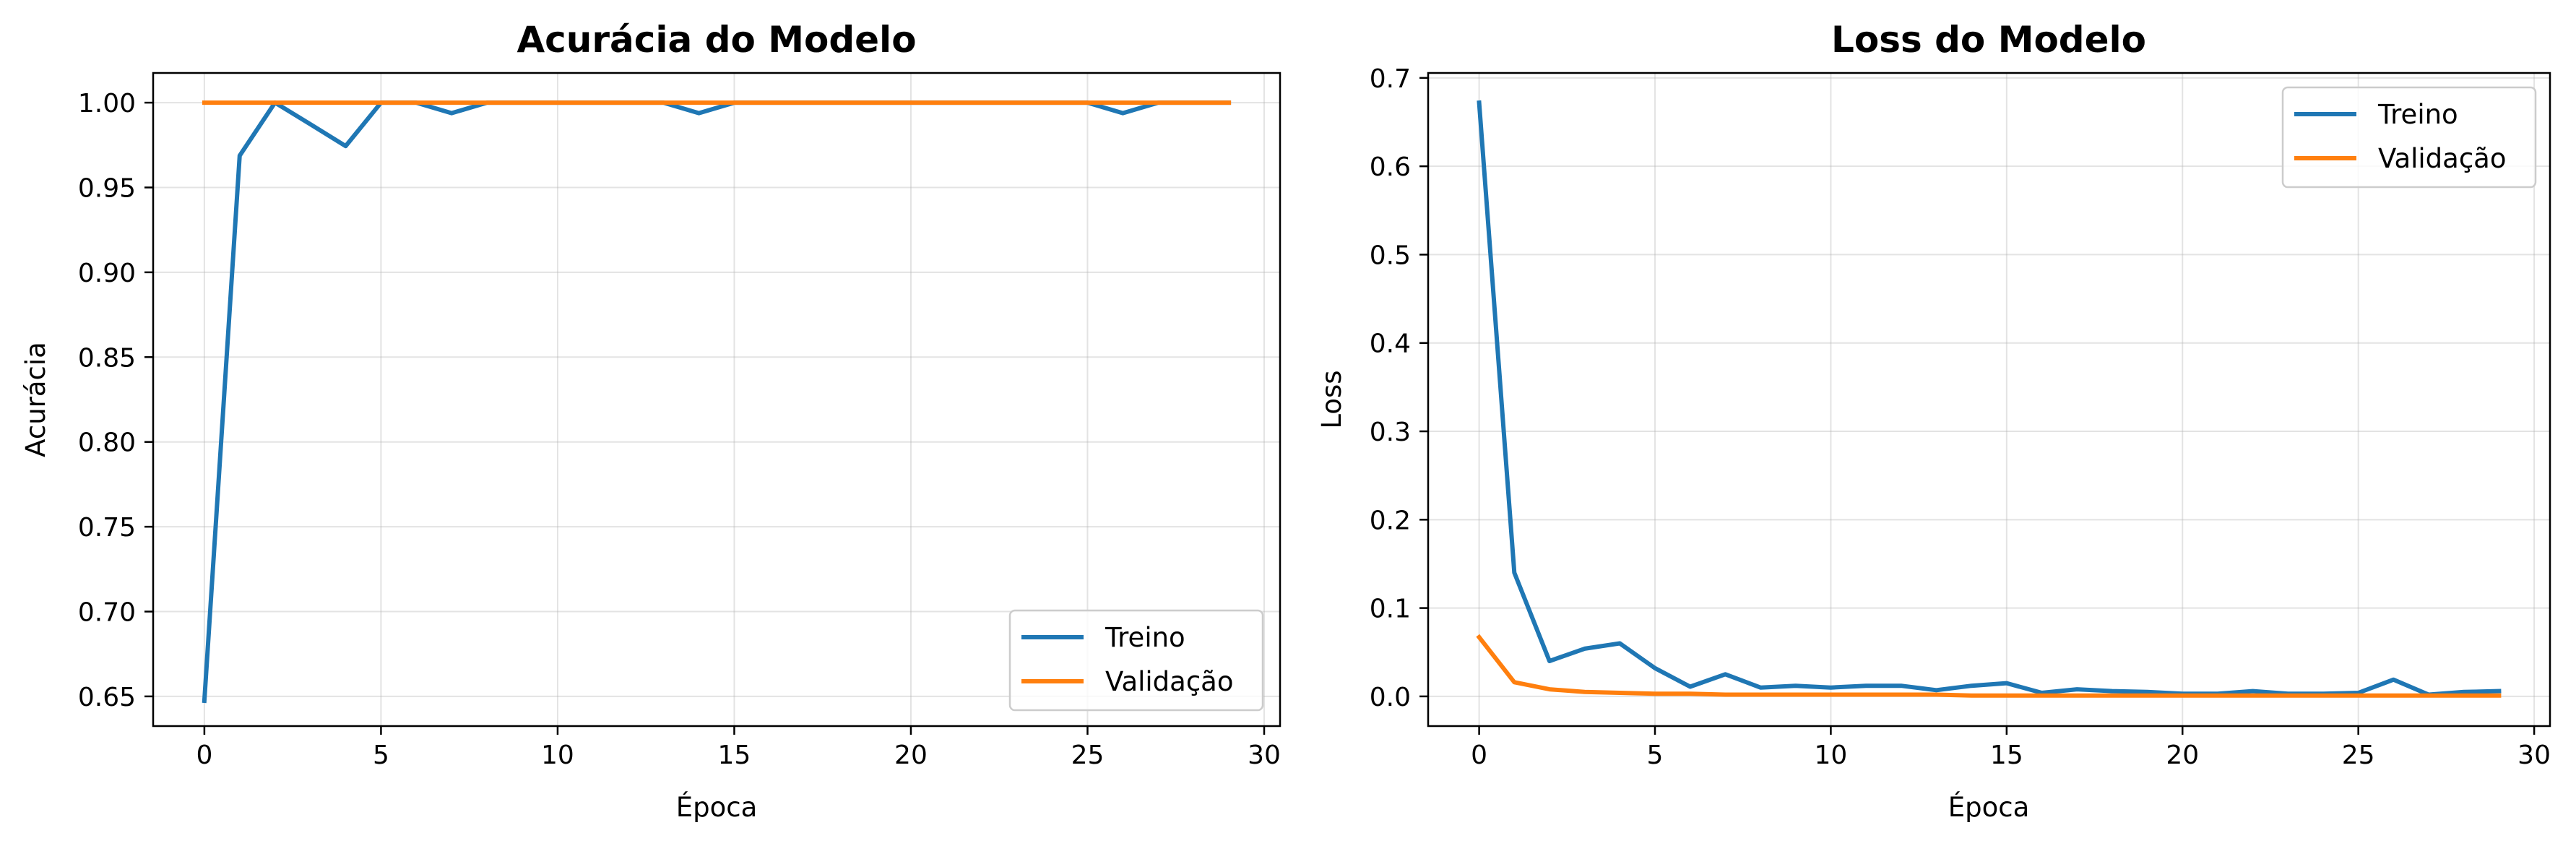  I want to click on loss-x-tick-label: 10, so click(1832, 755).